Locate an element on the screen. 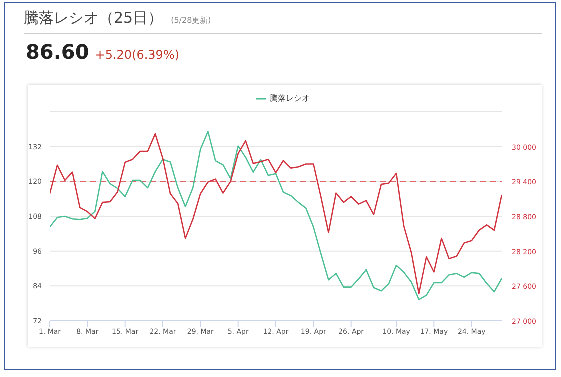 This screenshot has height=377, width=561. legend-label: 騰落レシオ is located at coordinates (290, 98).